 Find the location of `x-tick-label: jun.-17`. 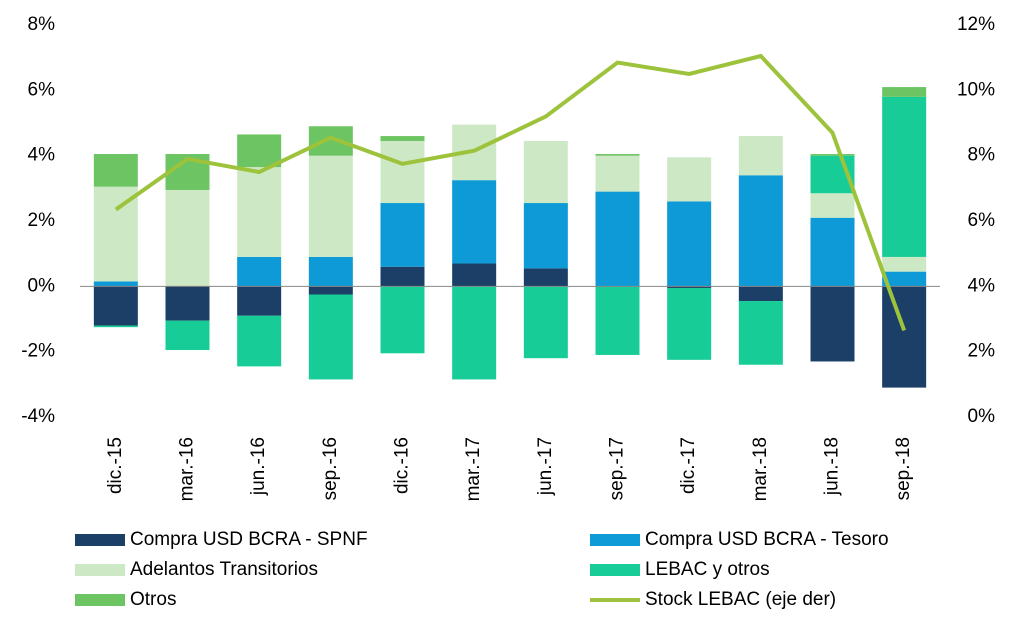

x-tick-label: jun.-17 is located at coordinates (545, 466).